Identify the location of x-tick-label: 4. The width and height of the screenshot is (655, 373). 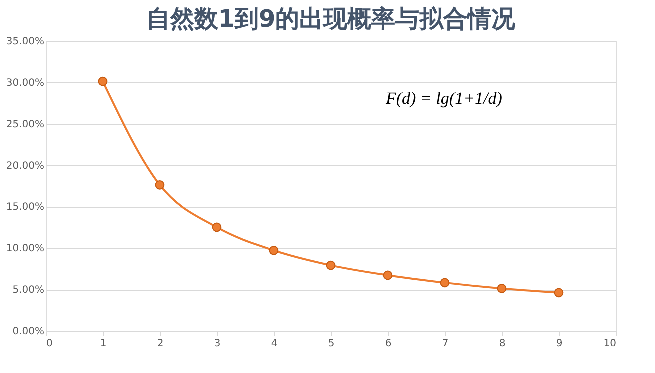
(274, 344).